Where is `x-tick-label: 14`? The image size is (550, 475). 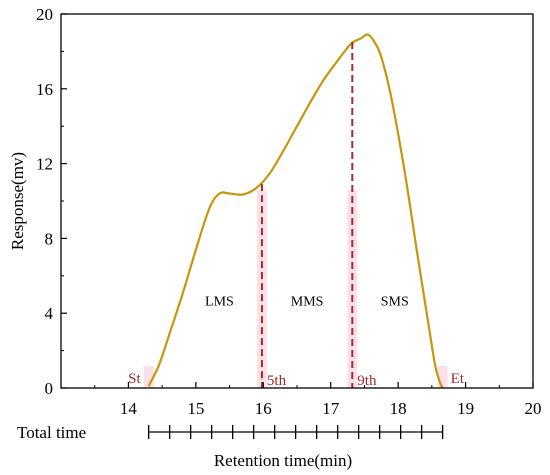
x-tick-label: 14 is located at coordinates (129, 408).